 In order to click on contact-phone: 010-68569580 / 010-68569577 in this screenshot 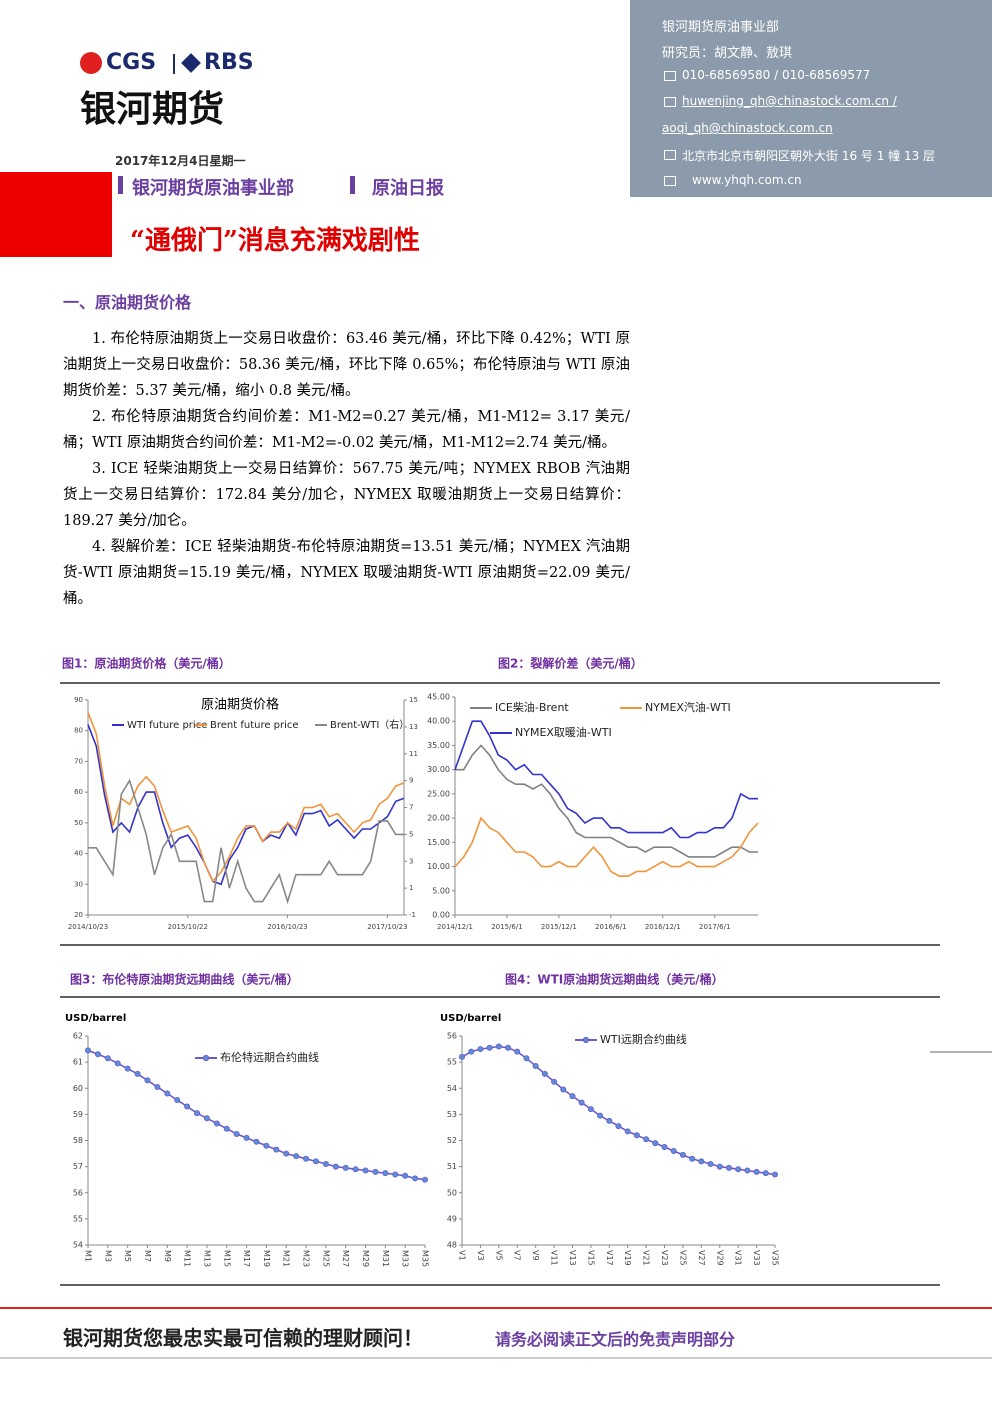, I will do `click(776, 75)`.